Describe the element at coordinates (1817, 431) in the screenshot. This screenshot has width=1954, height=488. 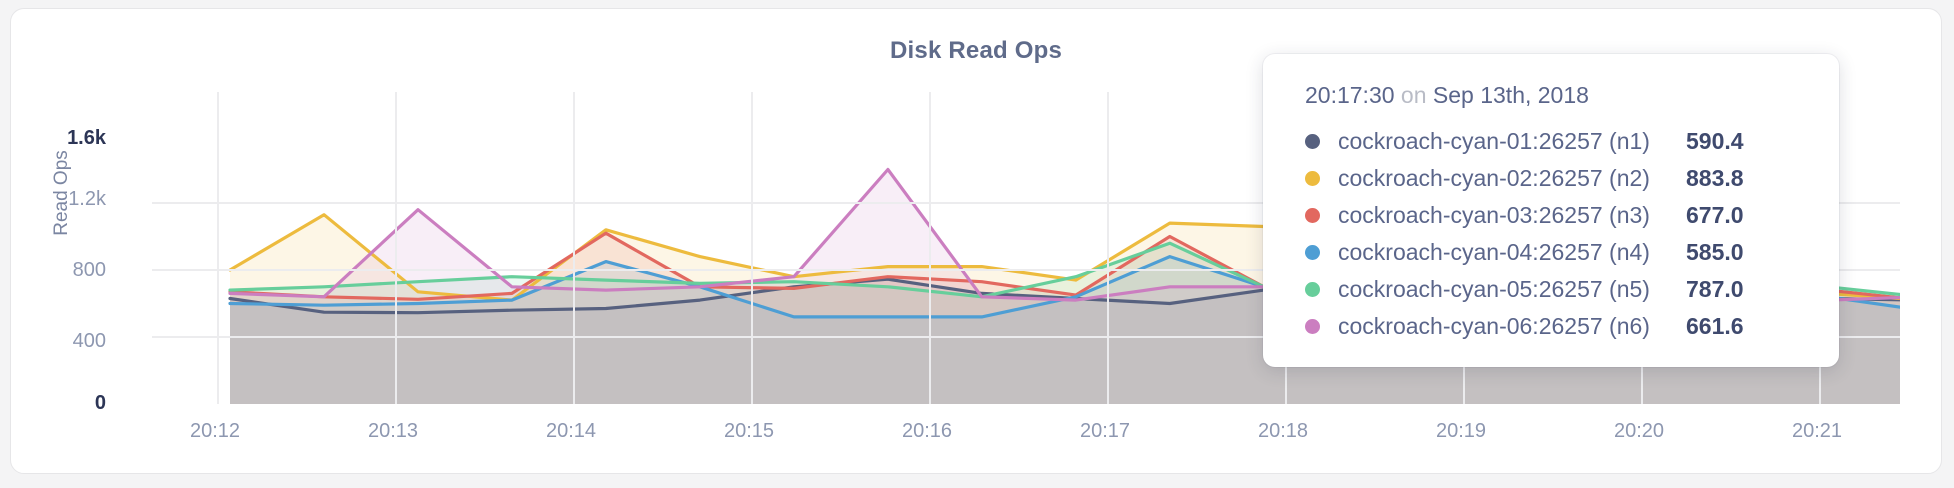
I see `x-tick-2021: 20:21` at that location.